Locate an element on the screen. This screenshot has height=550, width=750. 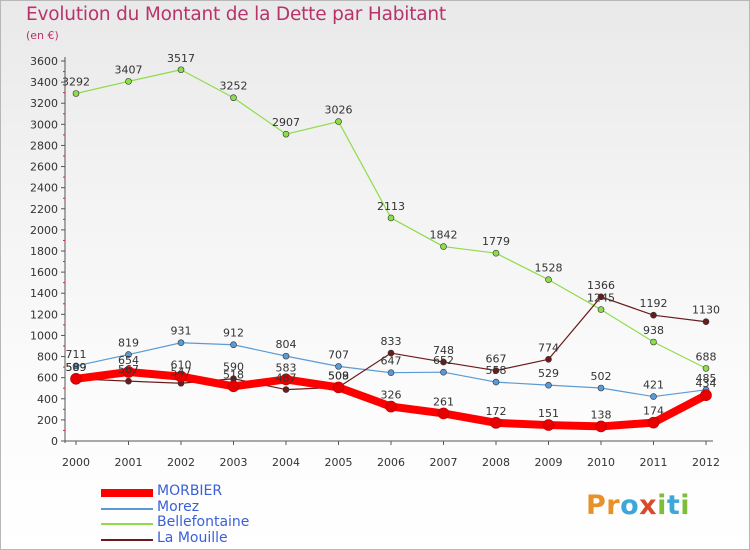
legend-label: Bellefontaine is located at coordinates (203, 522).